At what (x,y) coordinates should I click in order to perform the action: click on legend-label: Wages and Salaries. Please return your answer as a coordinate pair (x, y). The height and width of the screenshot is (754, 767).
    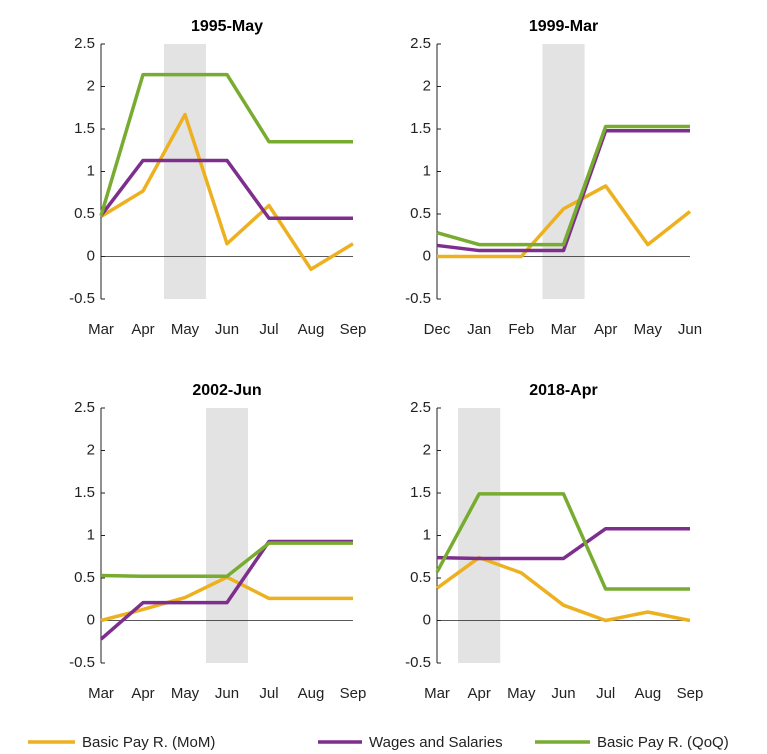
    Looking at the image, I should click on (436, 742).